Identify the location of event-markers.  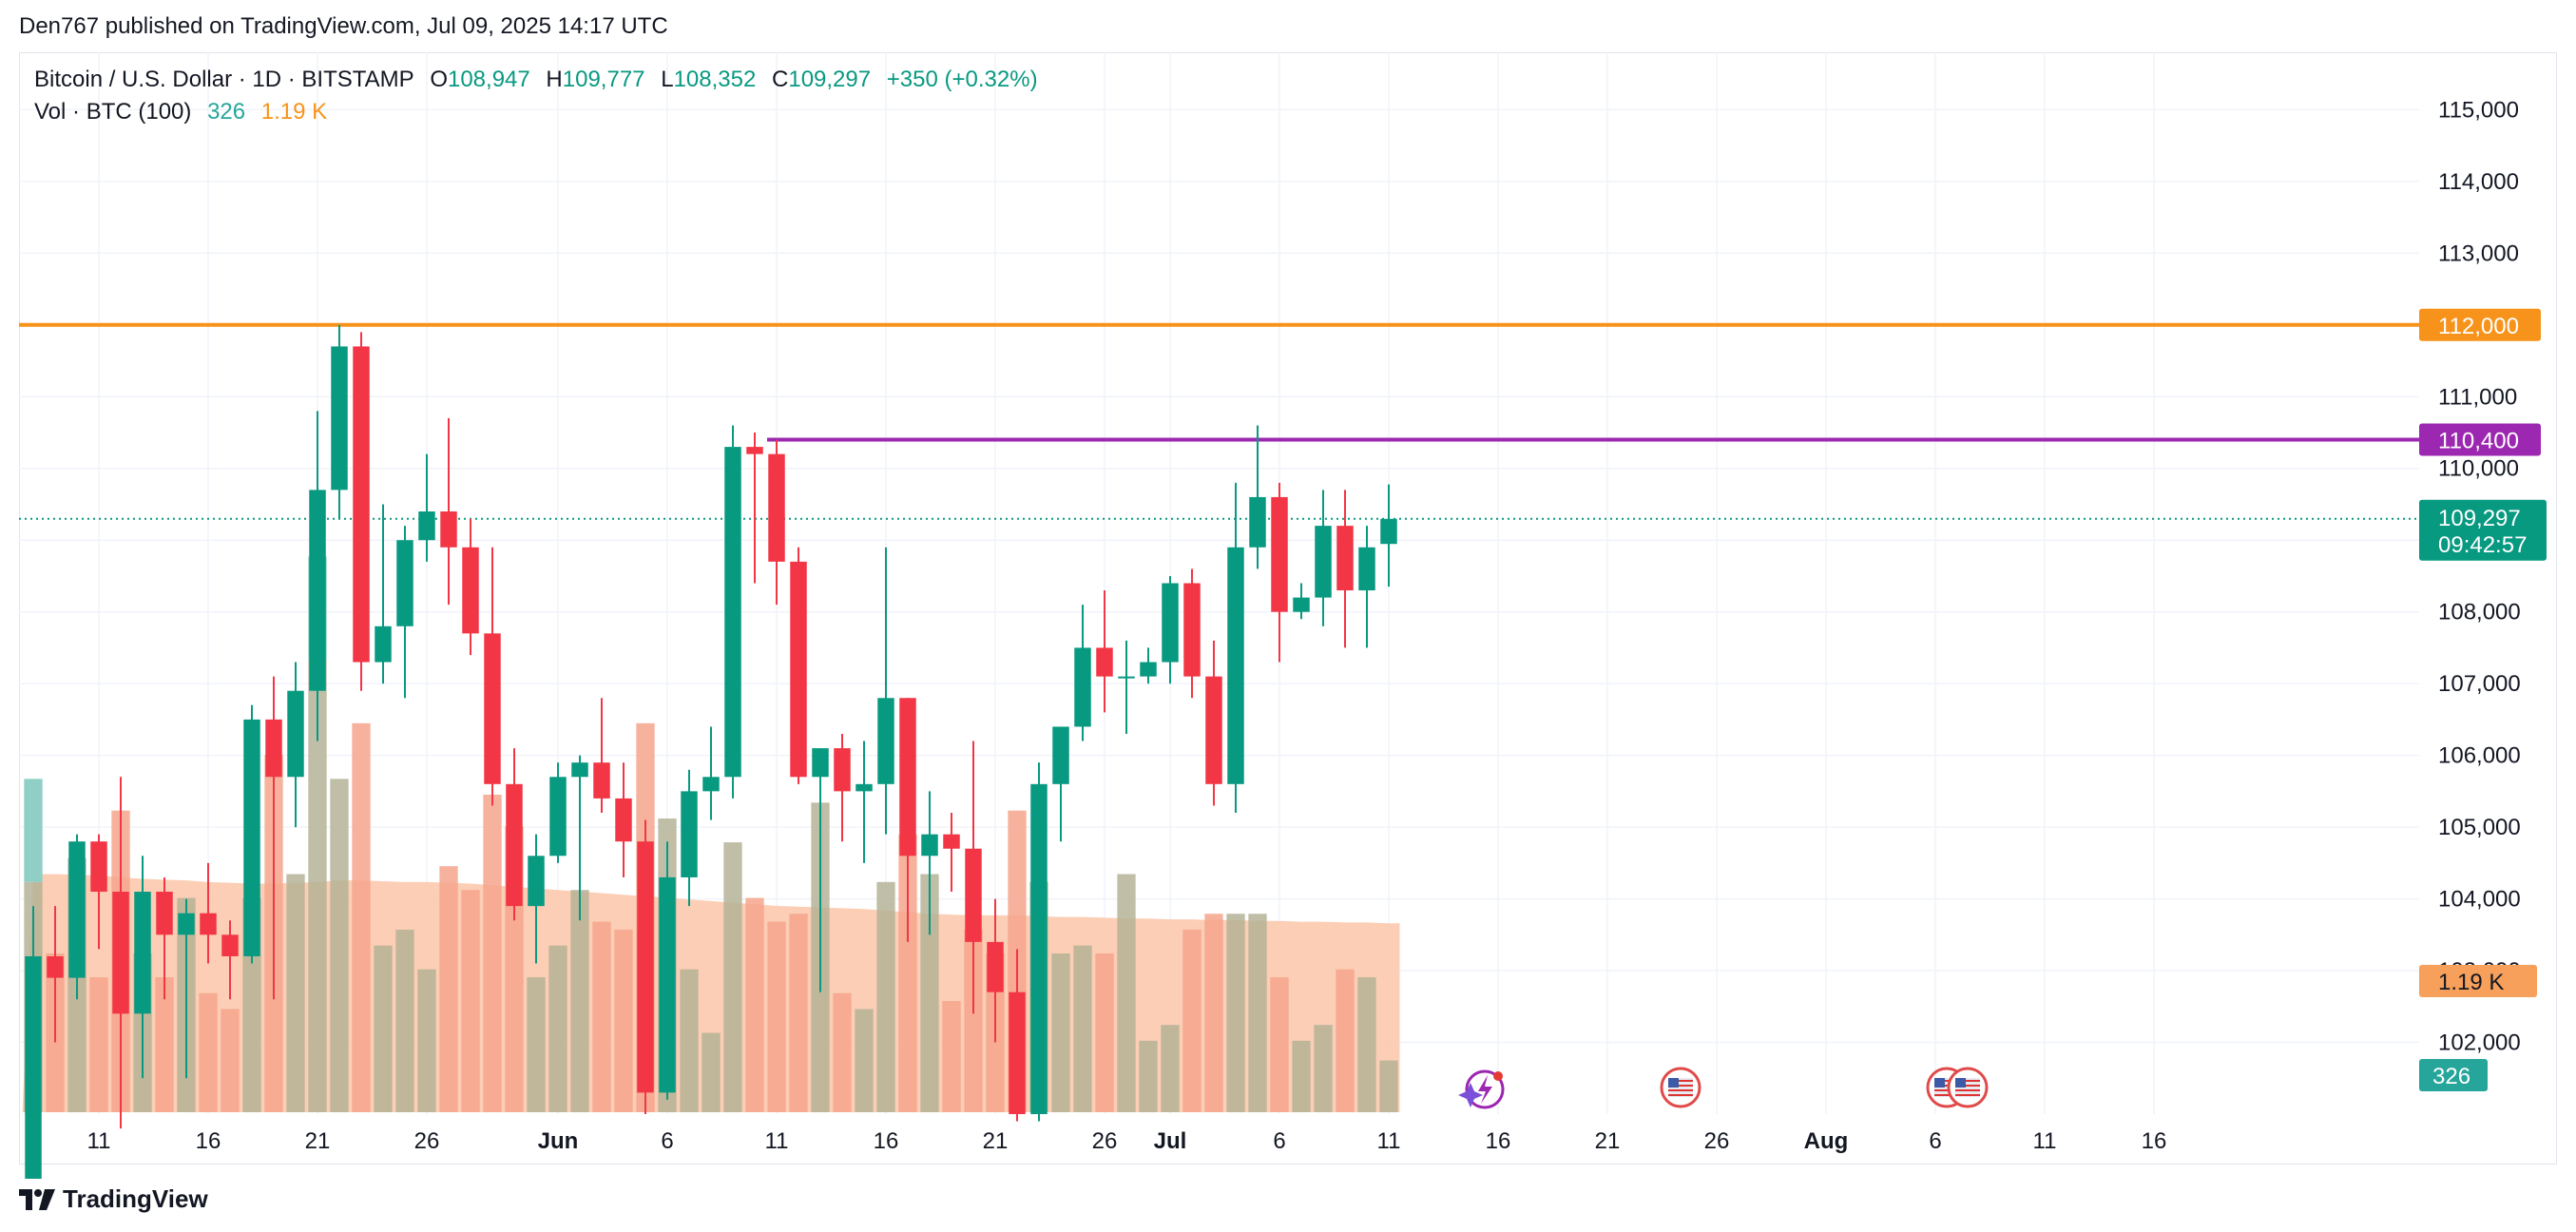
(1723, 1088).